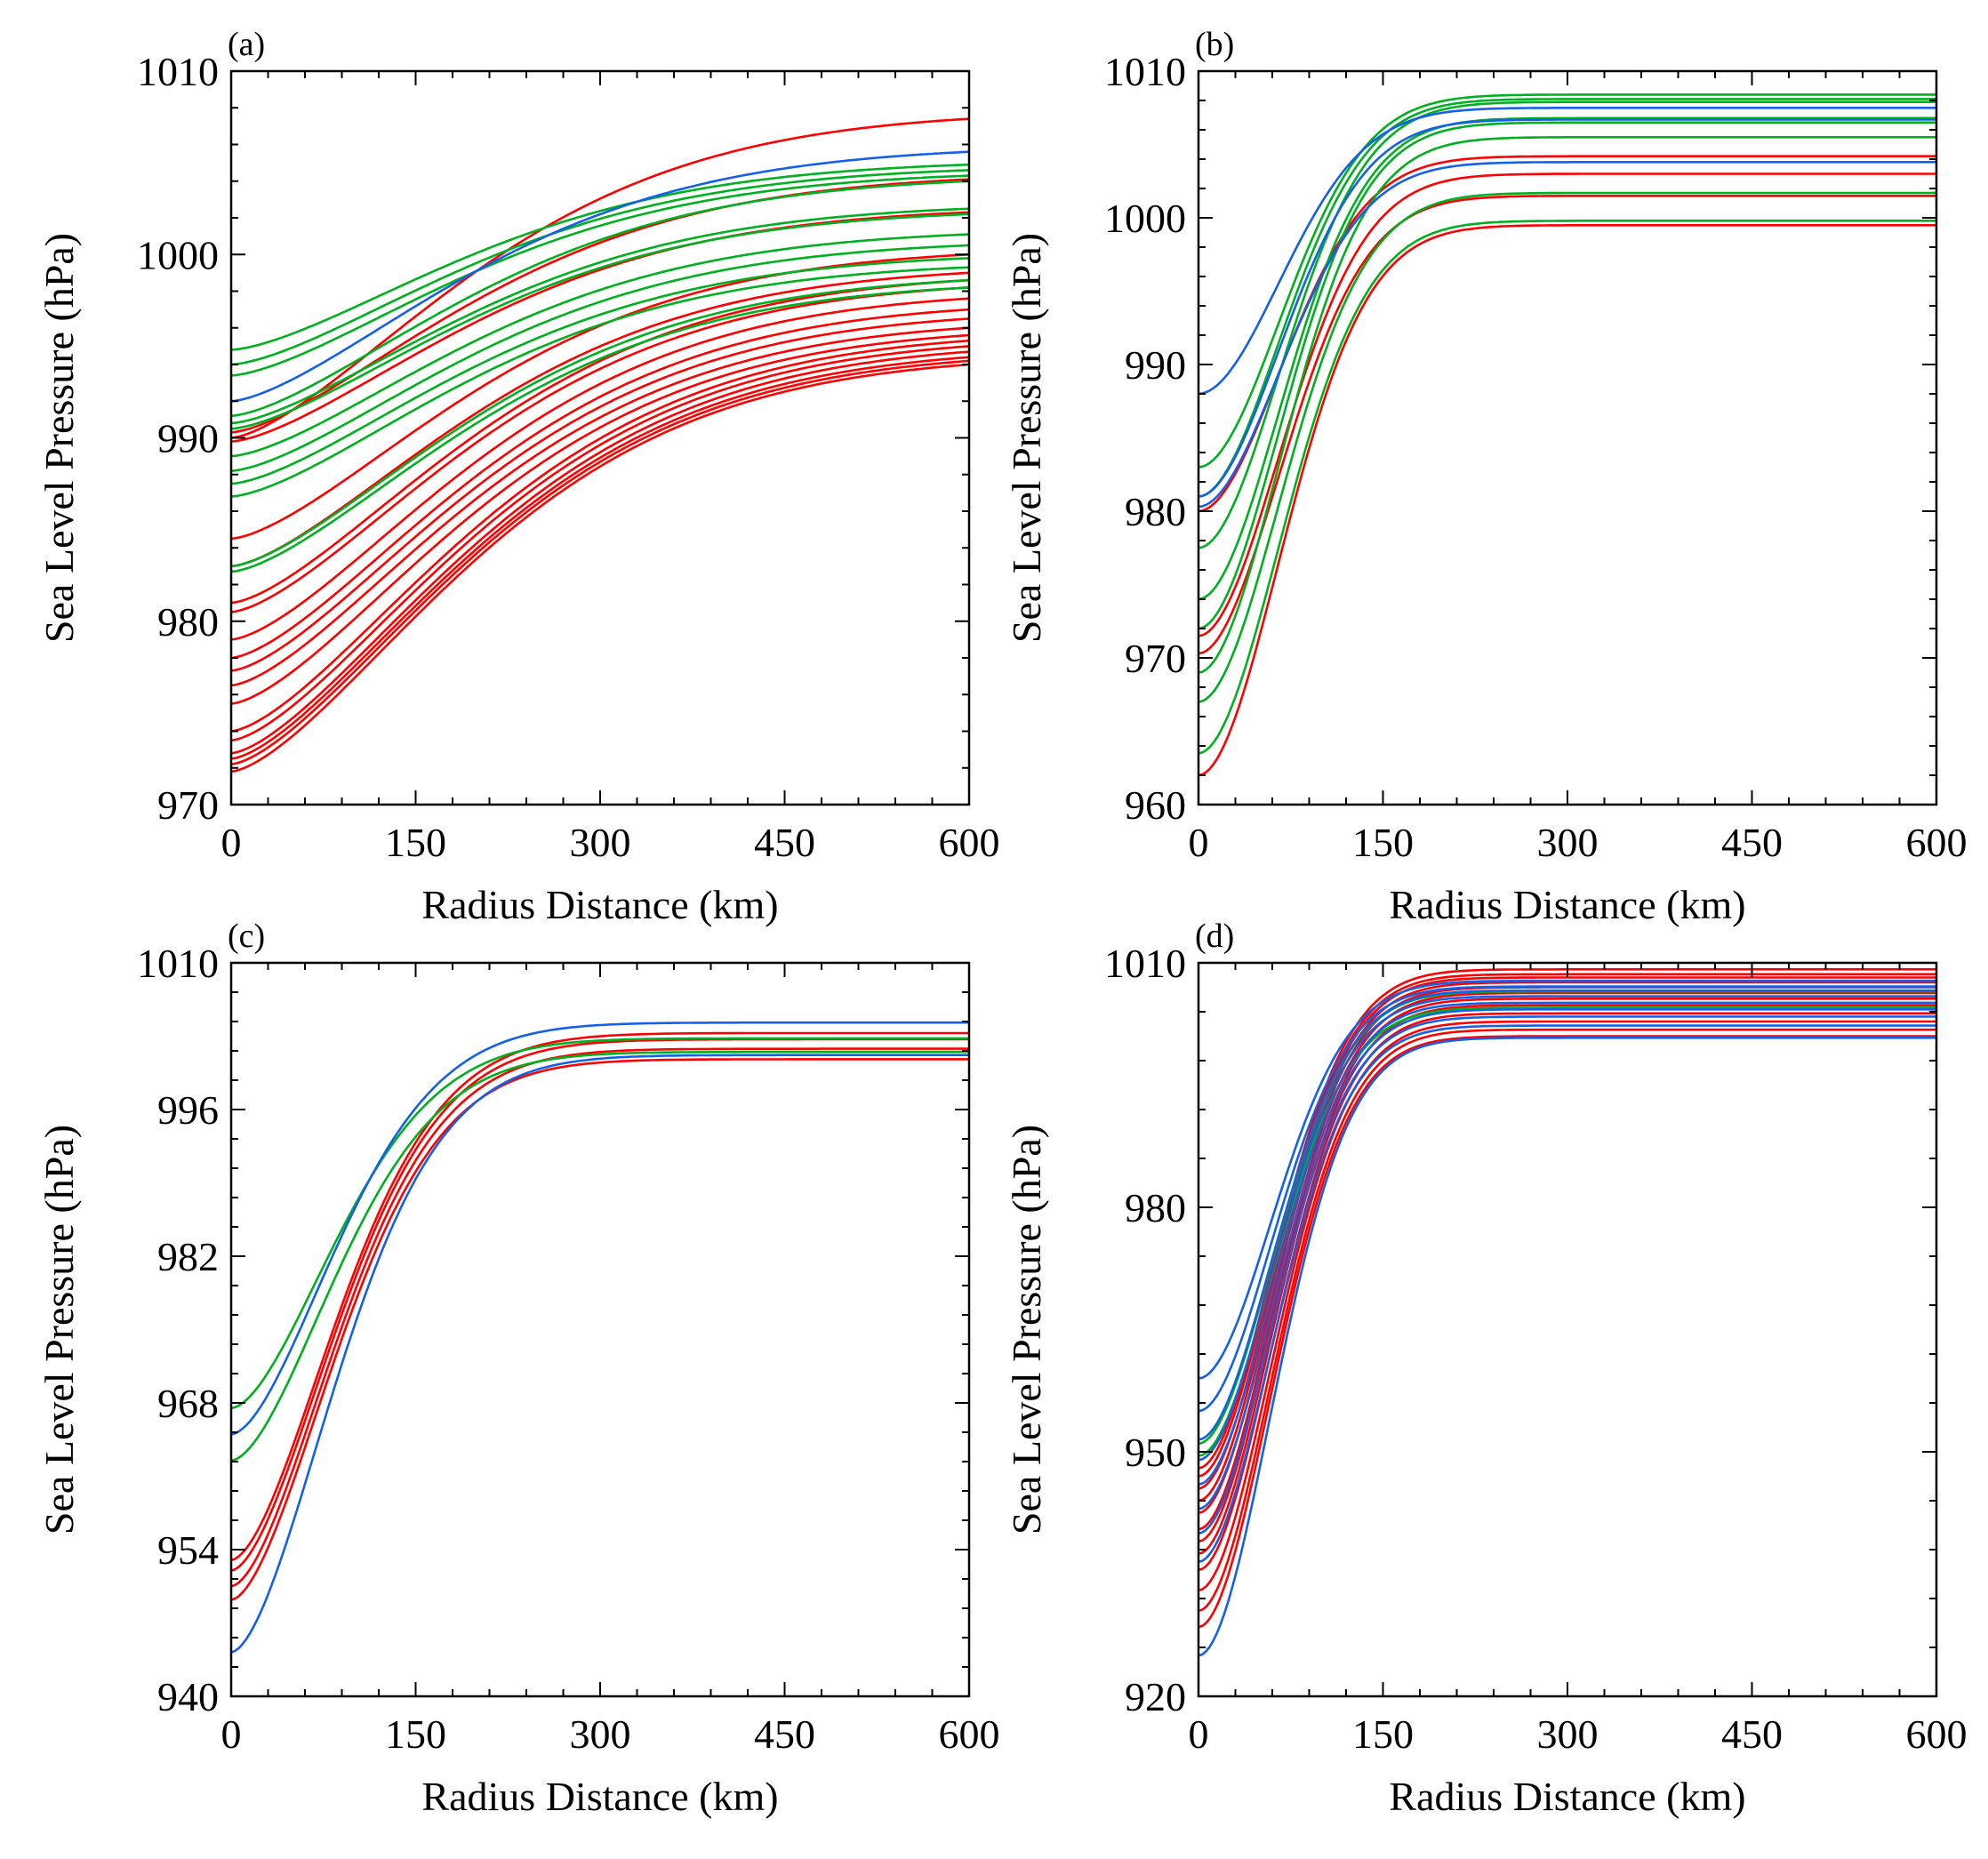 This screenshot has height=1859, width=1988. I want to click on series-line-c-r3, so click(600, 1317).